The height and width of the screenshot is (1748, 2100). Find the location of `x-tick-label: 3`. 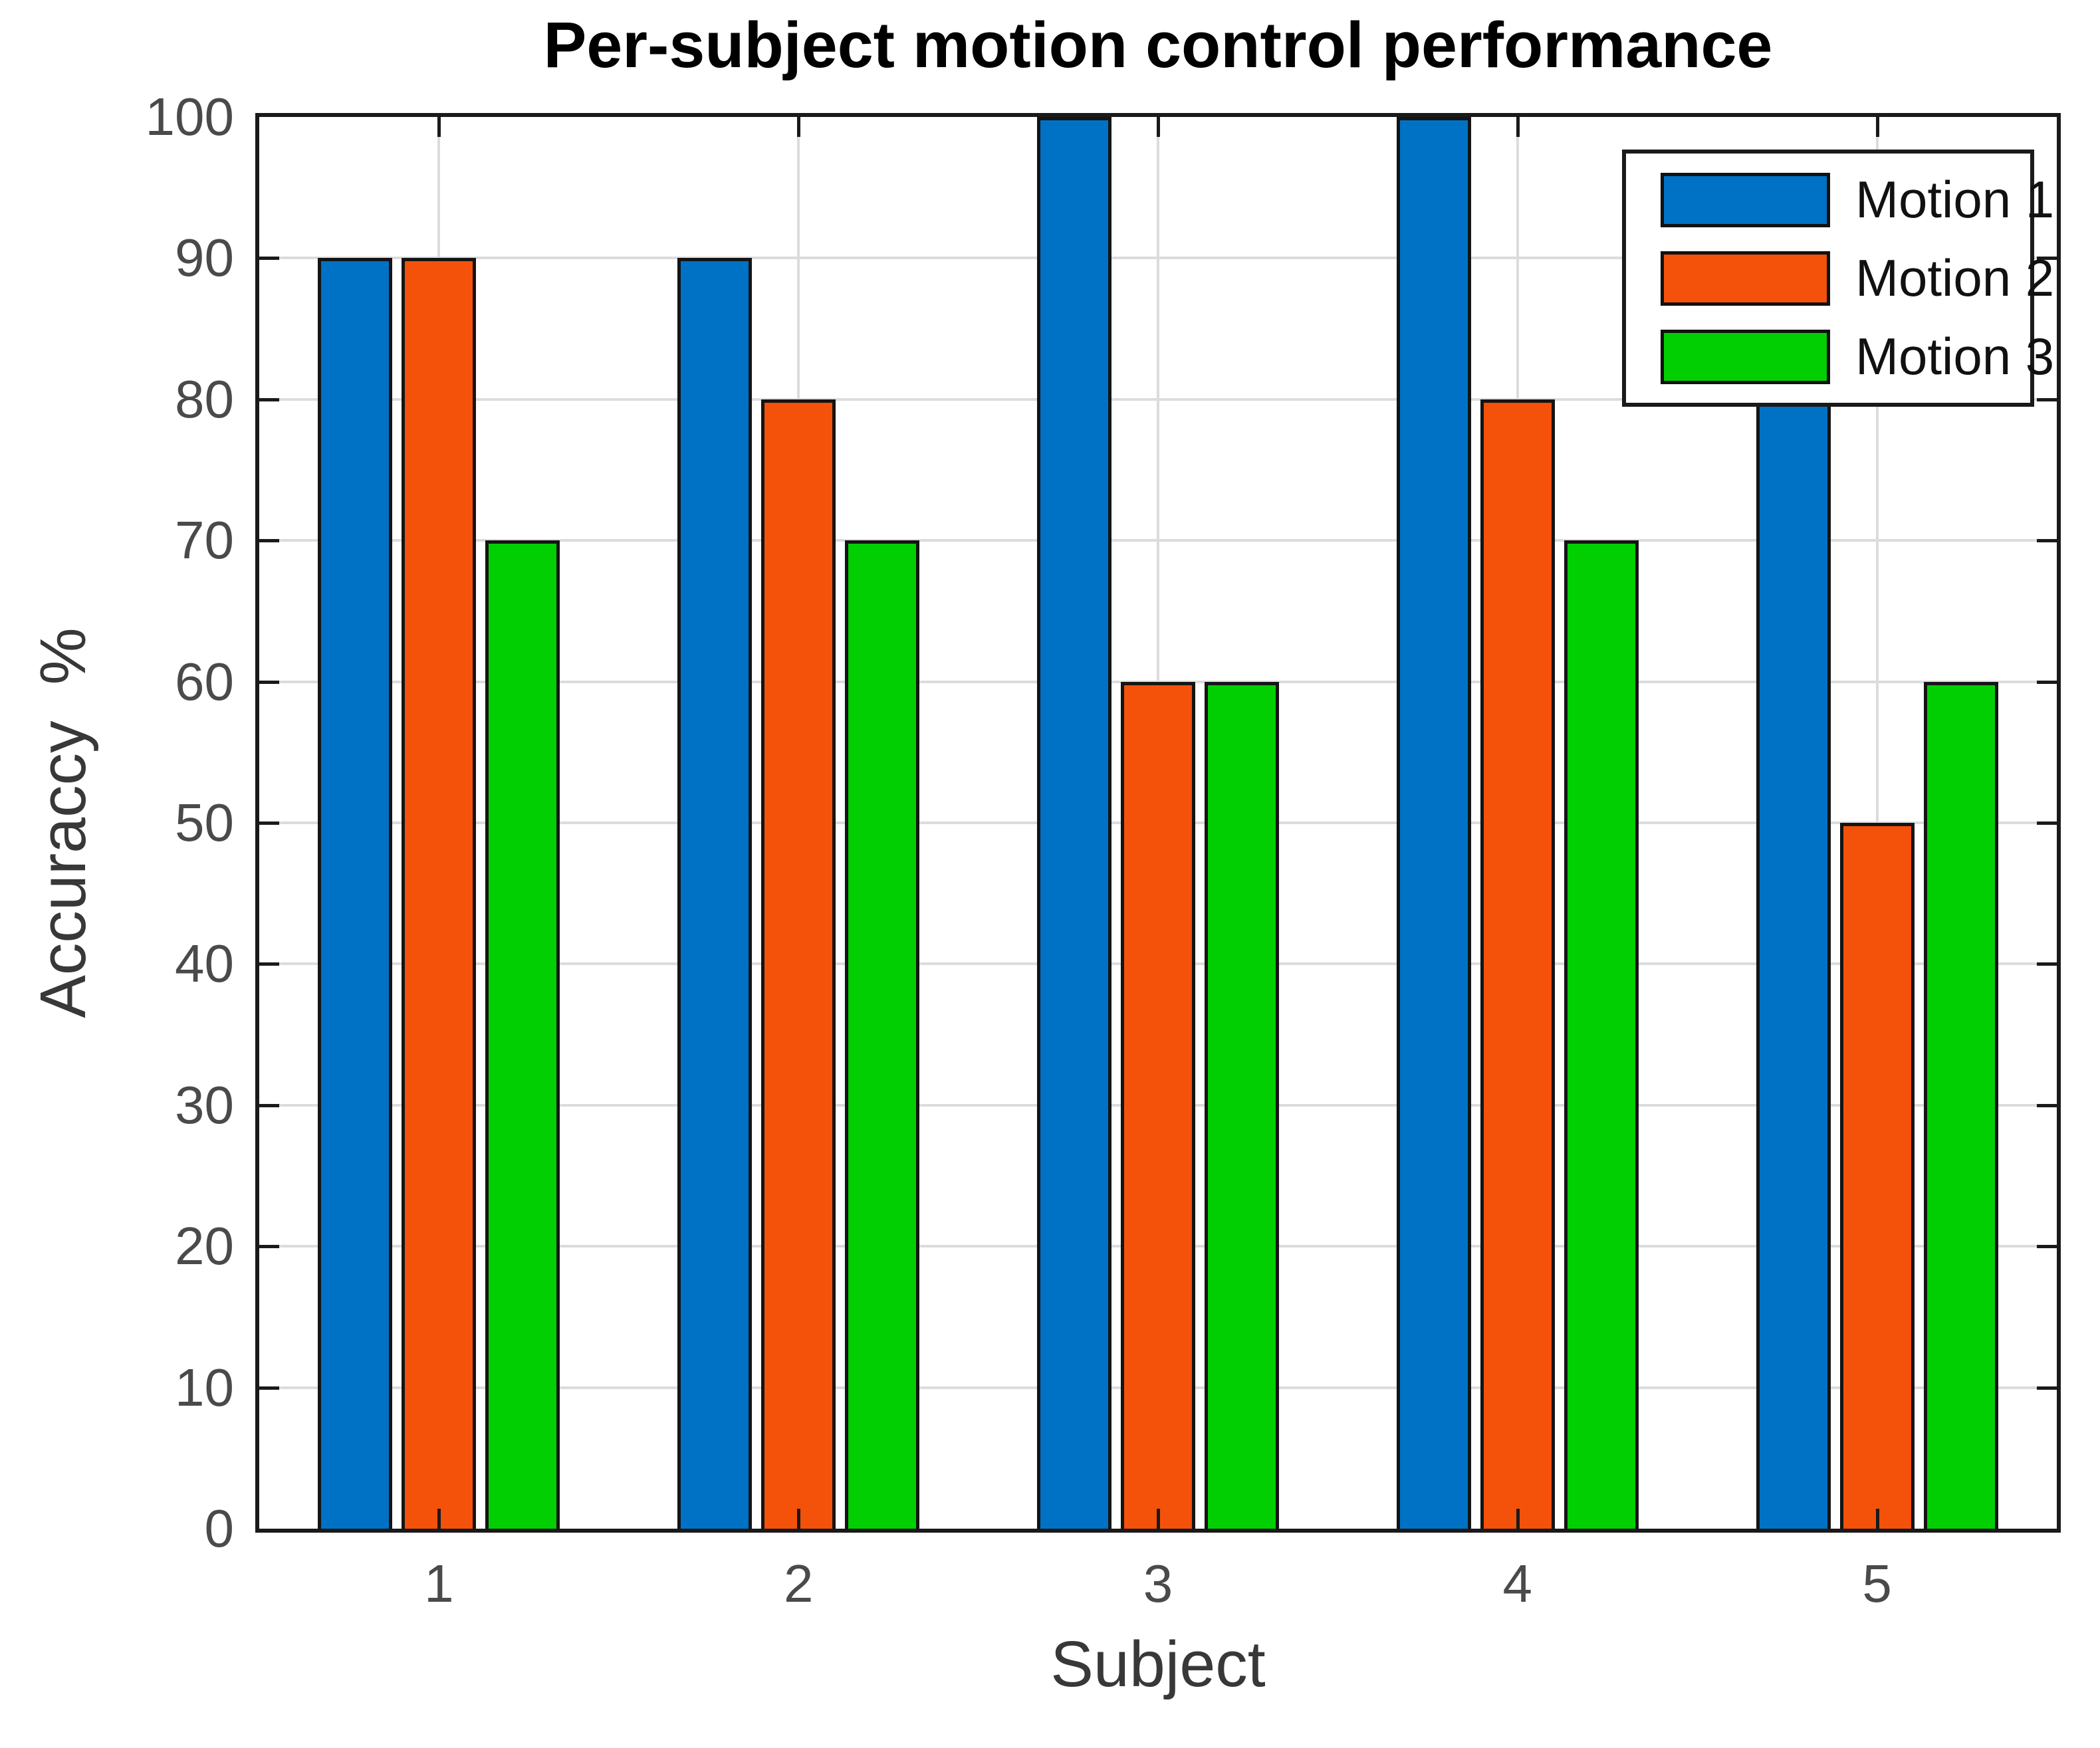

x-tick-label: 3 is located at coordinates (1158, 1583).